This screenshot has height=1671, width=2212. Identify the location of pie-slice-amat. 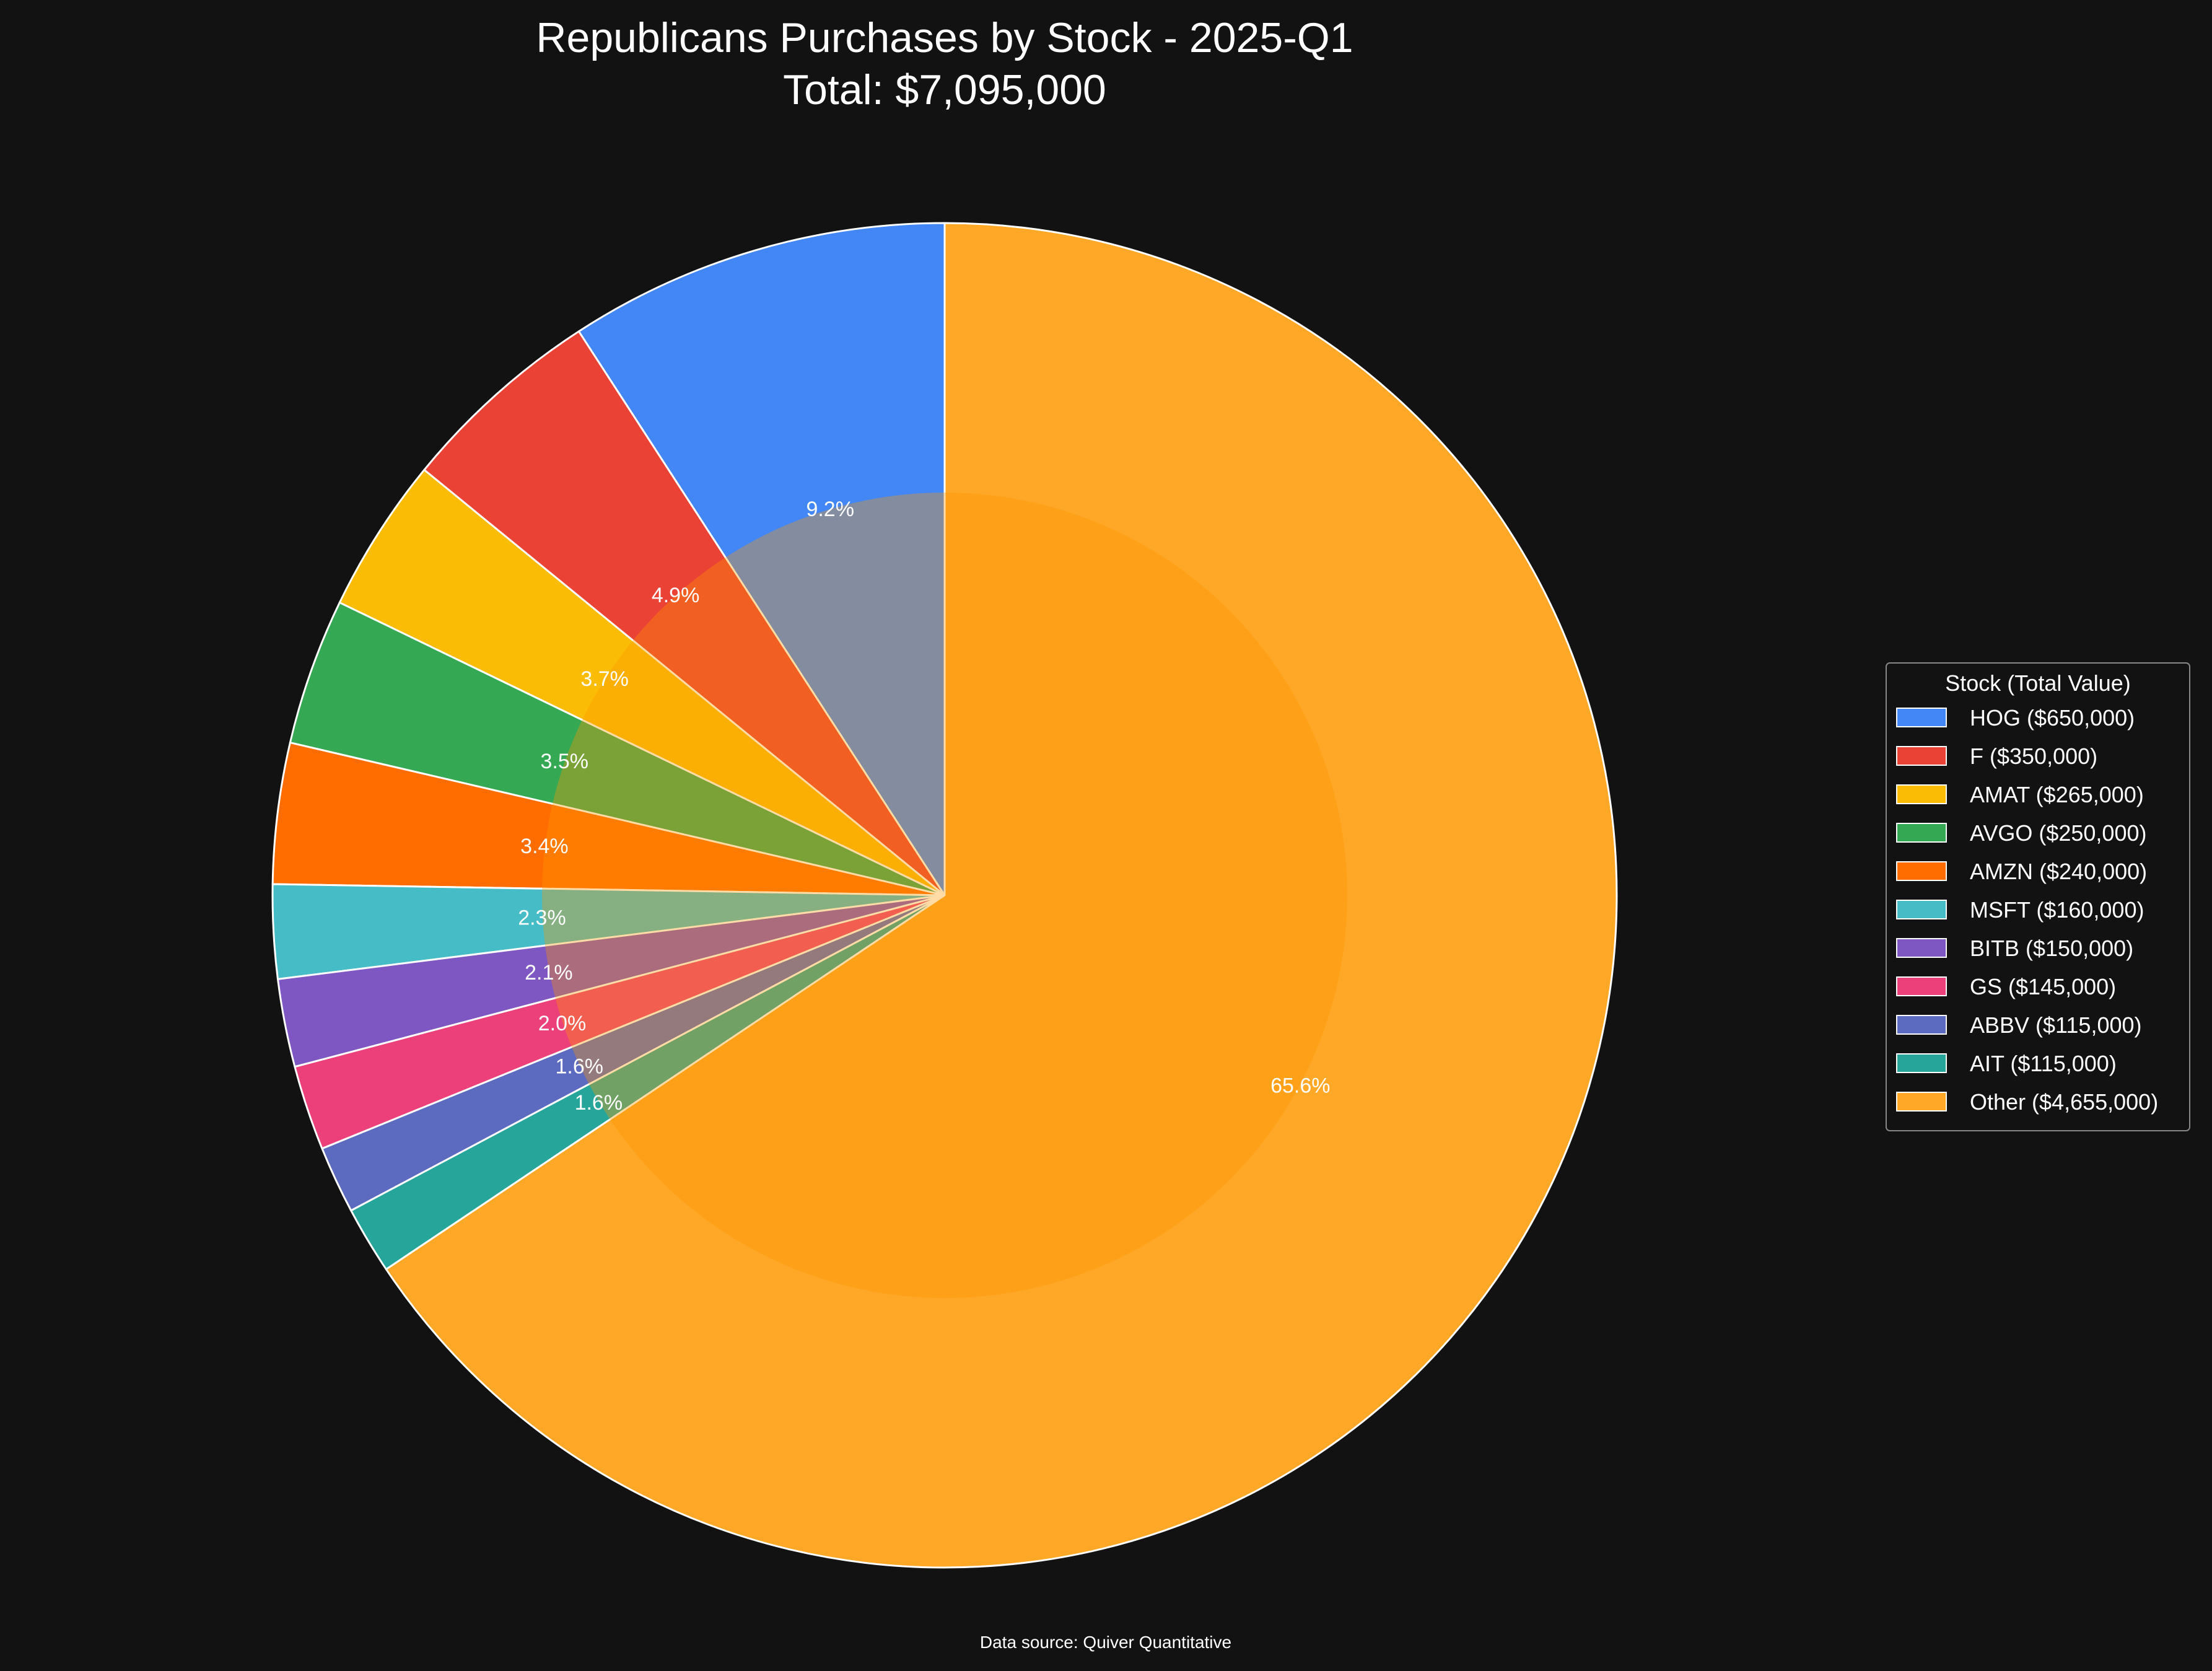
(642, 682).